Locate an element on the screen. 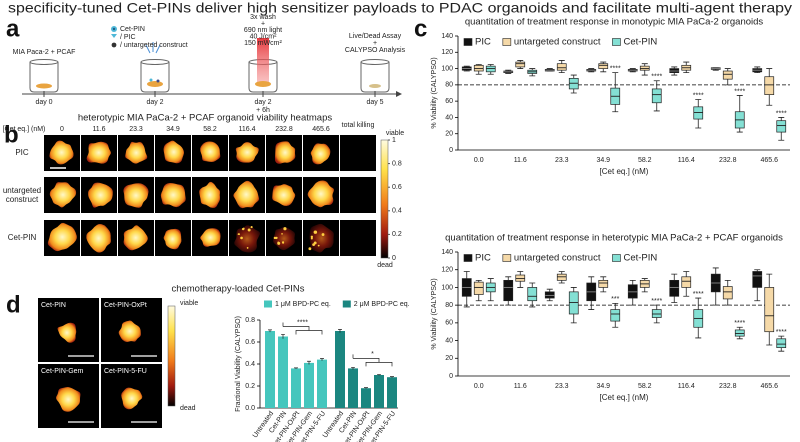  label: 0.8 is located at coordinates (397, 163).